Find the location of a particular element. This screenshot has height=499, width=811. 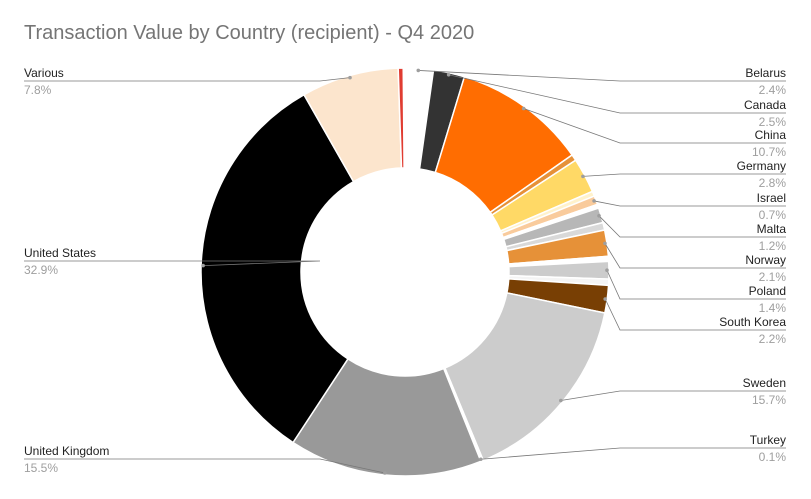

leader-dot-sweden is located at coordinates (561, 400).